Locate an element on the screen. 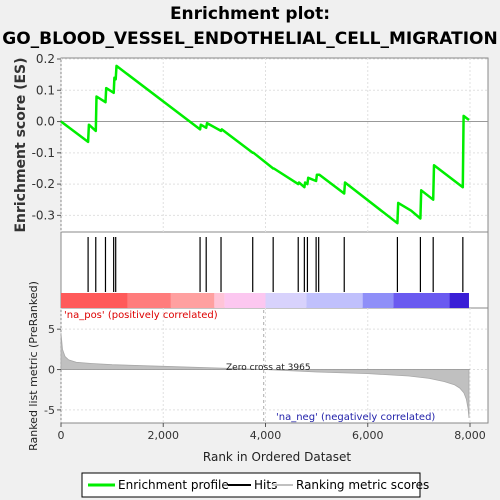  legend-profile-label: Enrichment profile is located at coordinates (173, 485).